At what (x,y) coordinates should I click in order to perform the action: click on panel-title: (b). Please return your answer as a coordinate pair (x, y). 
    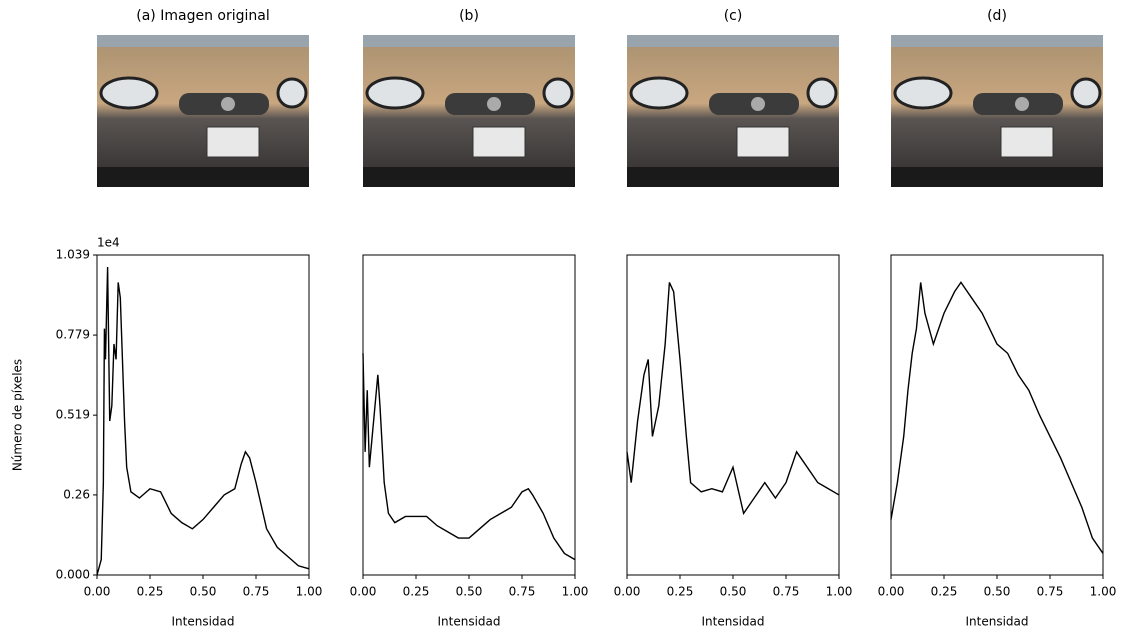
    Looking at the image, I should click on (469, 16).